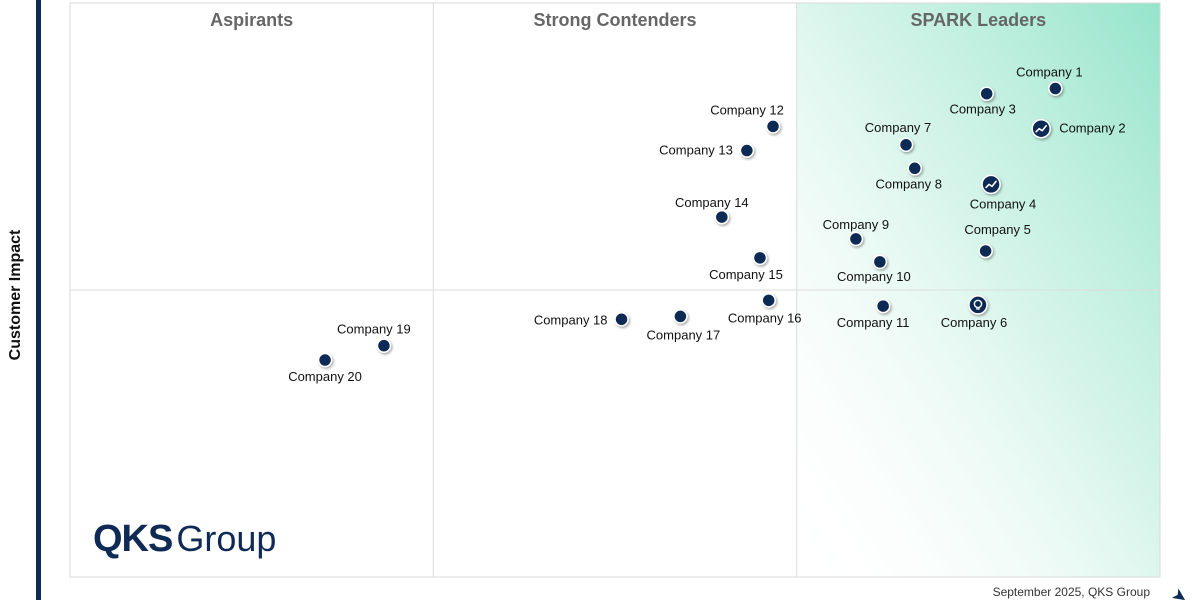  I want to click on point-company-11: Company 11, so click(873, 314).